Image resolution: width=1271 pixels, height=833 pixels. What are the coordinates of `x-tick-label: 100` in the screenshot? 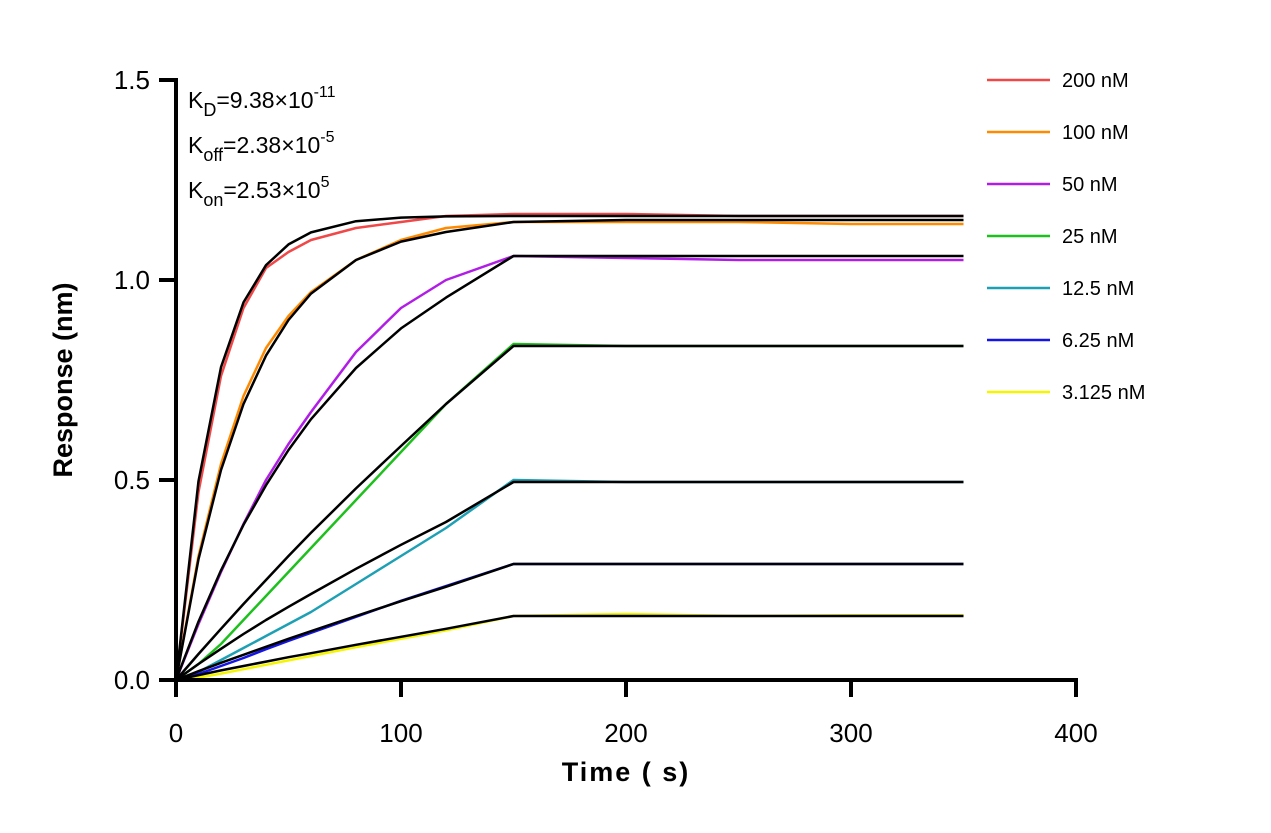 It's located at (400, 733).